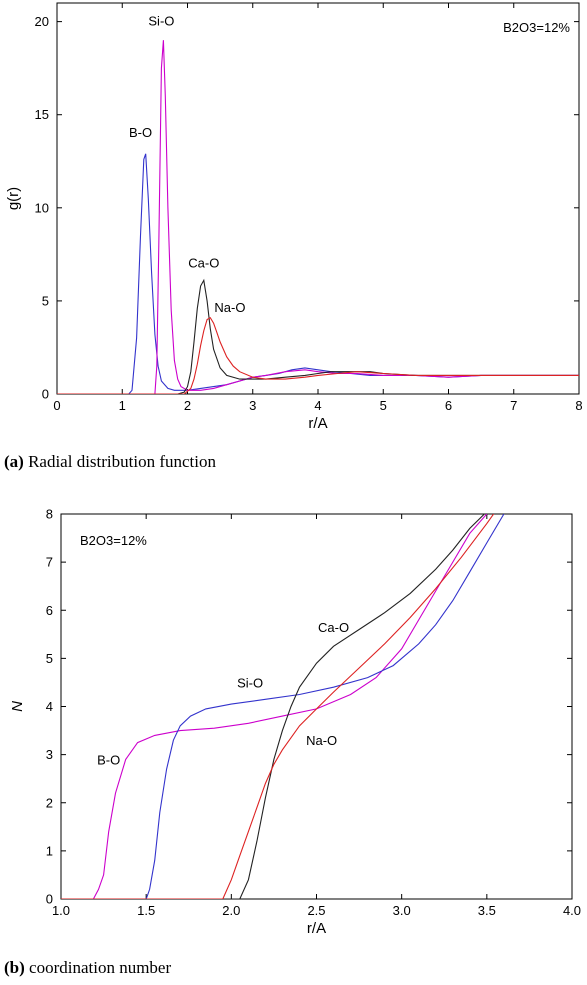 The image size is (587, 985). Describe the element at coordinates (146, 910) in the screenshot. I see `x-tick-label: 1.5` at that location.